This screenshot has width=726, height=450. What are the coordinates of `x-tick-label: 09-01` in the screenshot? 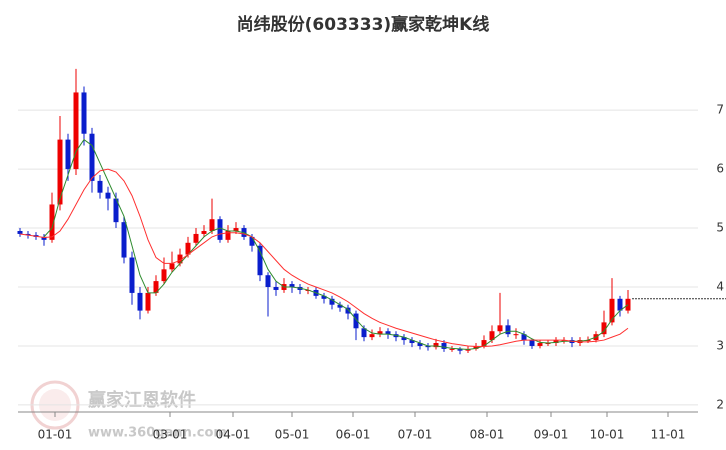 It's located at (551, 435).